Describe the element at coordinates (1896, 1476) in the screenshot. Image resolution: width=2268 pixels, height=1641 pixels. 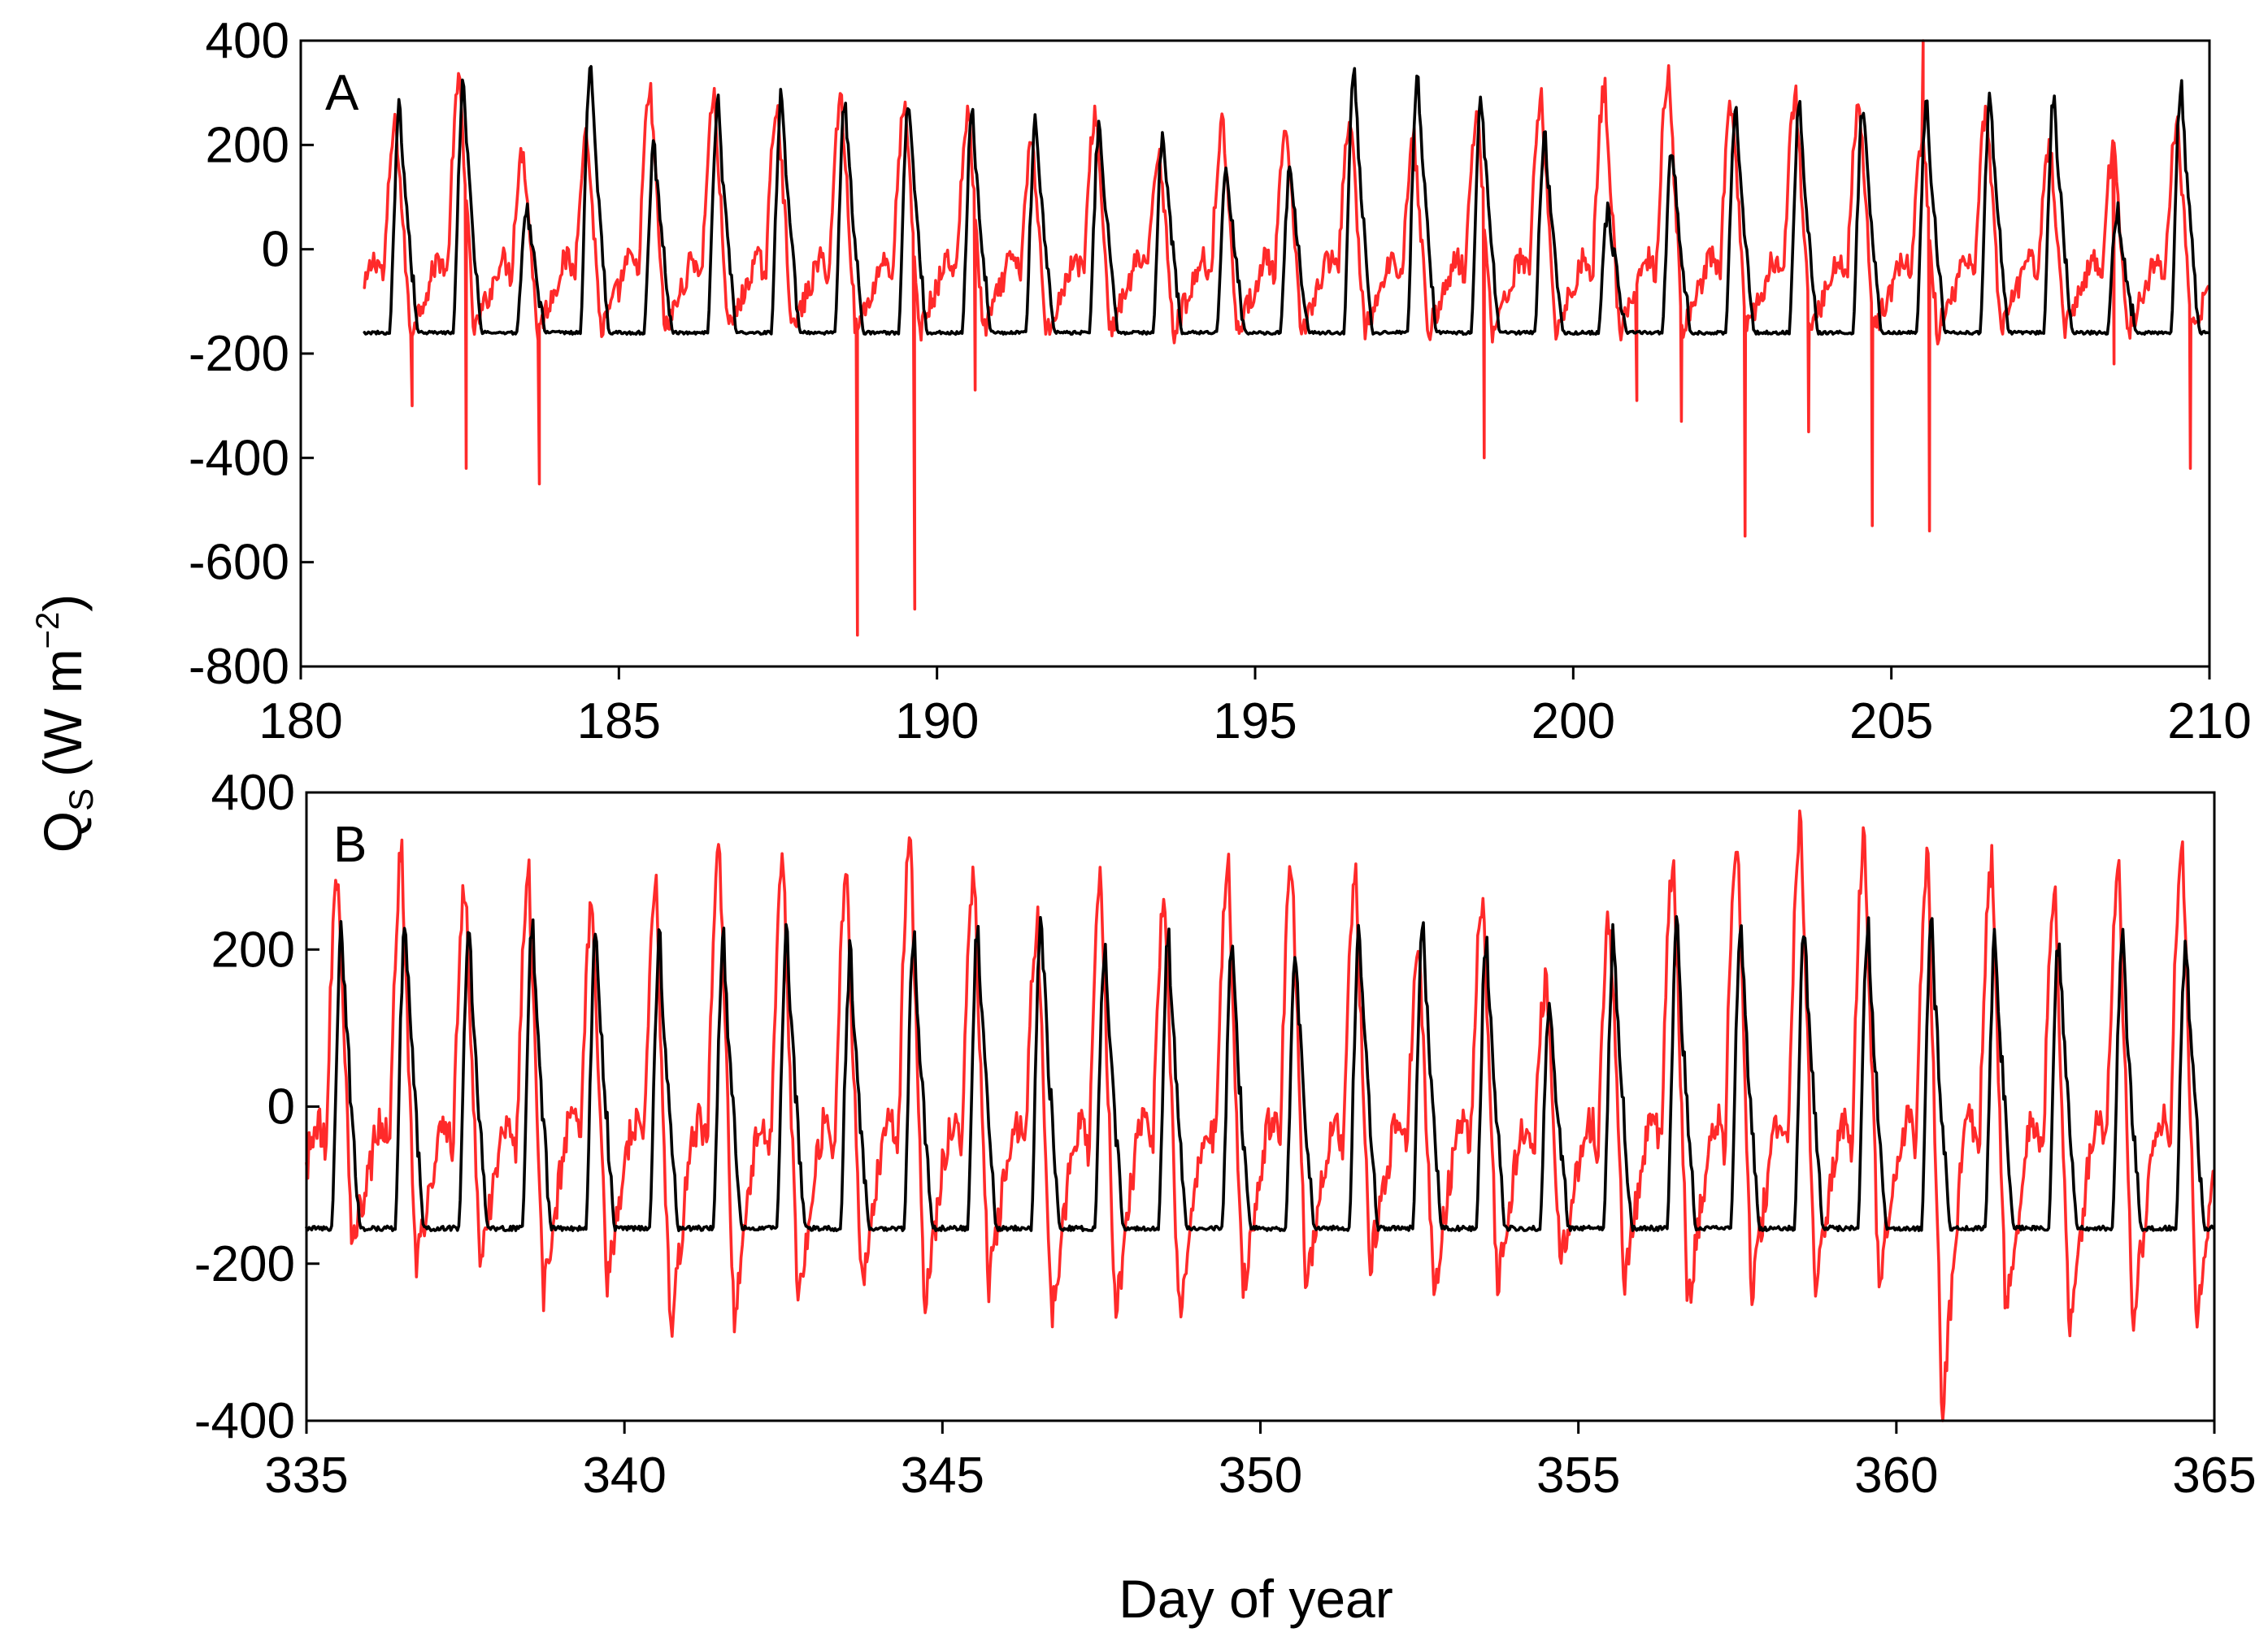
I see `x-tick-label: 360` at that location.